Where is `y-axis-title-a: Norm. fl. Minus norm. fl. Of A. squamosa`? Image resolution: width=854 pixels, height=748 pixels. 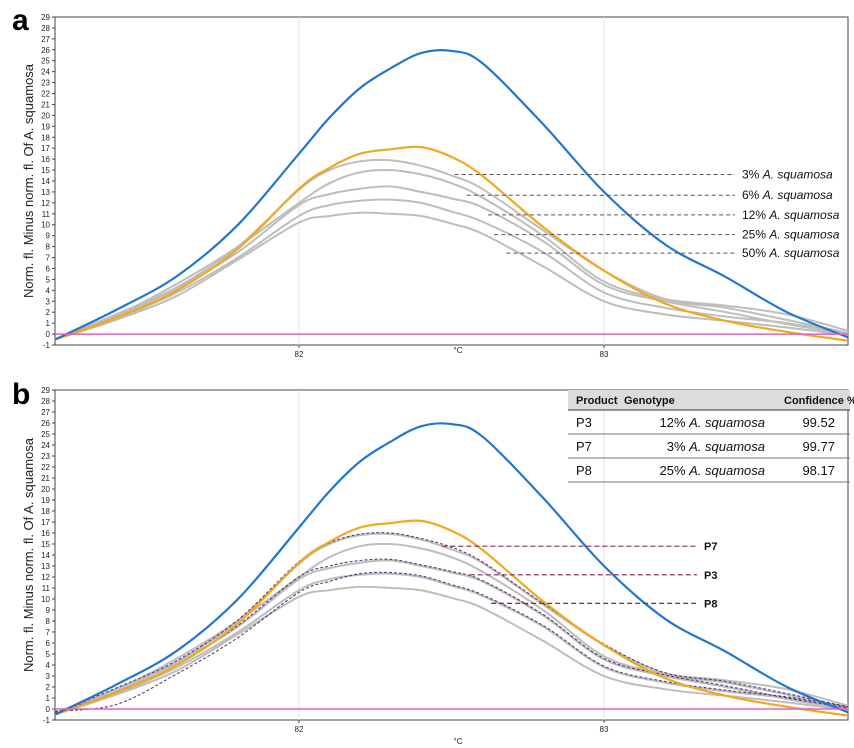
y-axis-title-a: Norm. fl. Minus norm. fl. Of A. squamosa is located at coordinates (28, 180).